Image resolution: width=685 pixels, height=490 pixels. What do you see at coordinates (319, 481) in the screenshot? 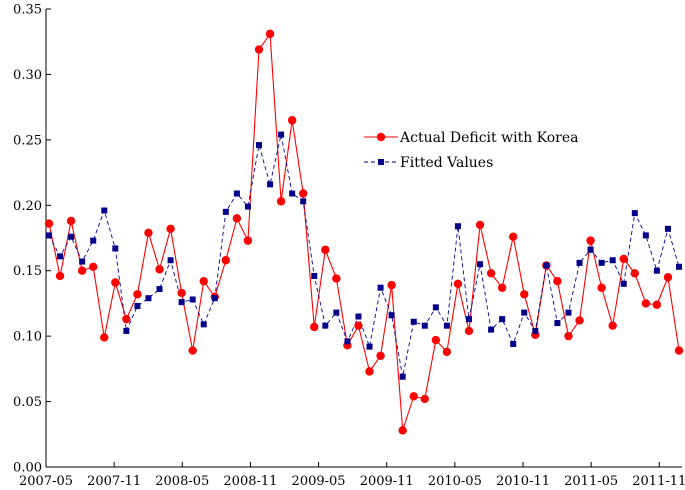
I see `x-tick-label: 2009-05` at bounding box center [319, 481].